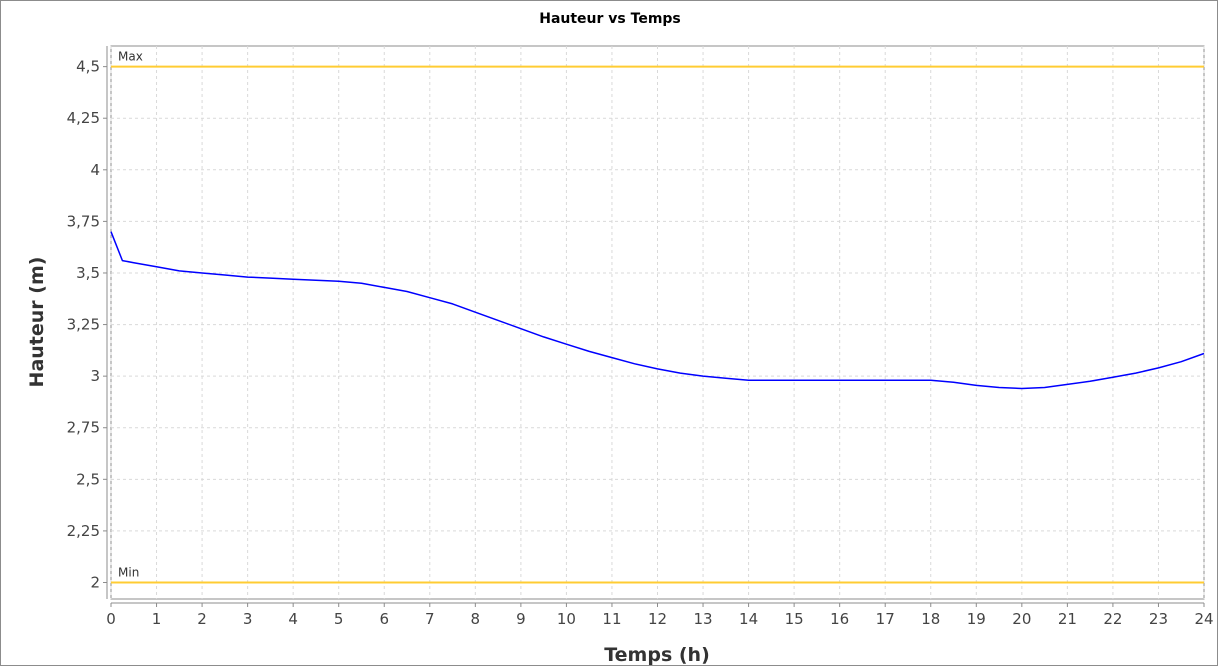 This screenshot has height=666, width=1218. I want to click on x-tick-label: 10, so click(566, 619).